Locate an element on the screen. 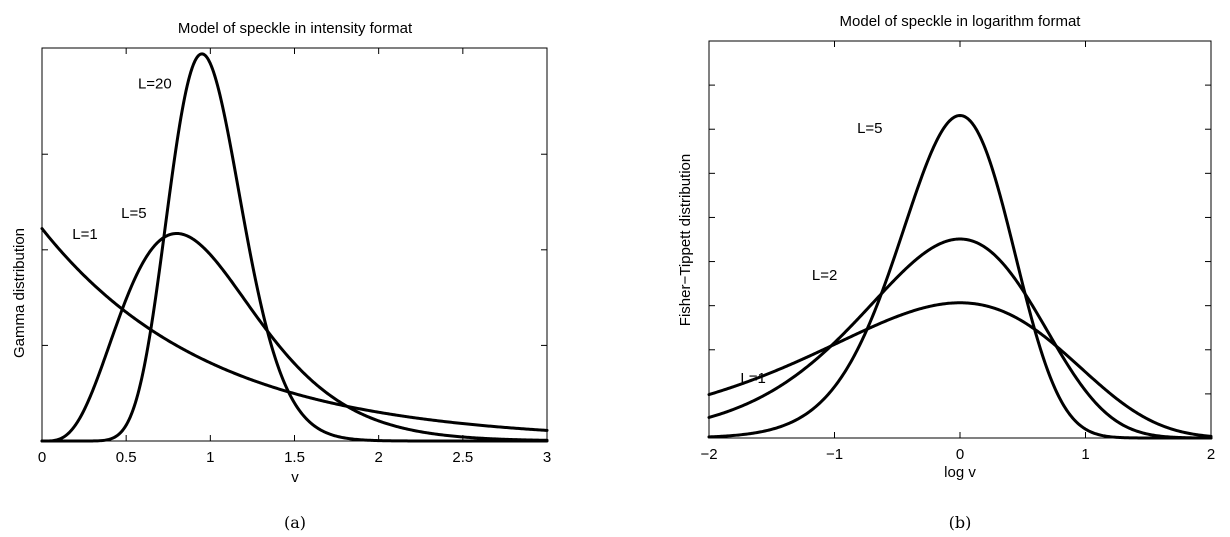 Image resolution: width=1230 pixels, height=537 pixels. chart-a-annotations: L=1 L=5 L=20 is located at coordinates (121, 159).